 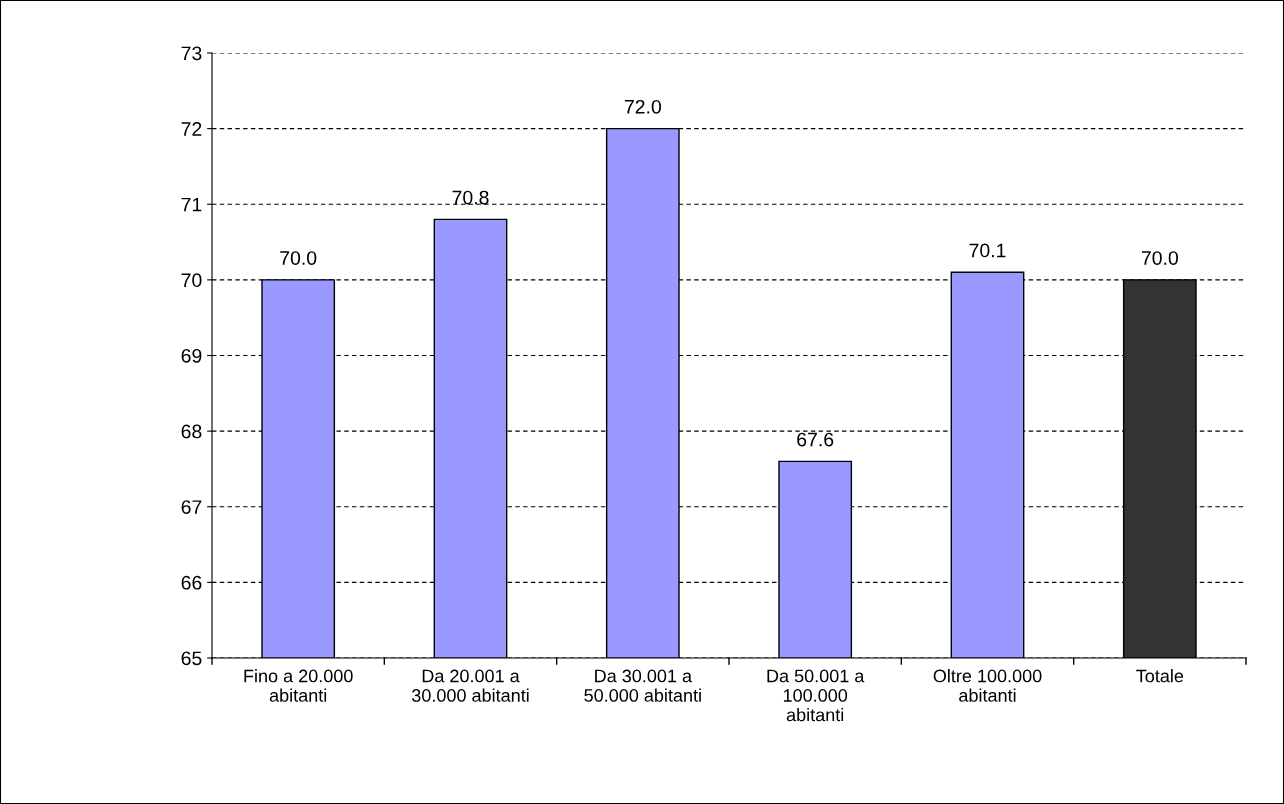 I want to click on x-tick-label: Oltre 100.000 abitanti, so click(x=987, y=685).